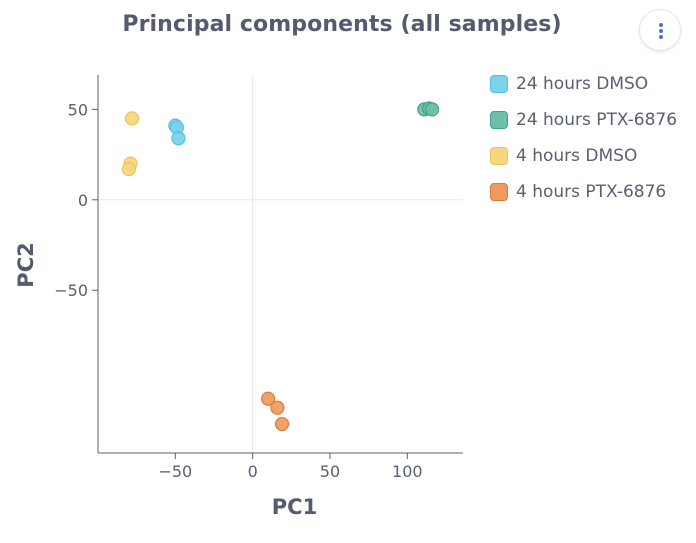  I want to click on chart-title: Principal components (all samples), so click(342, 24).